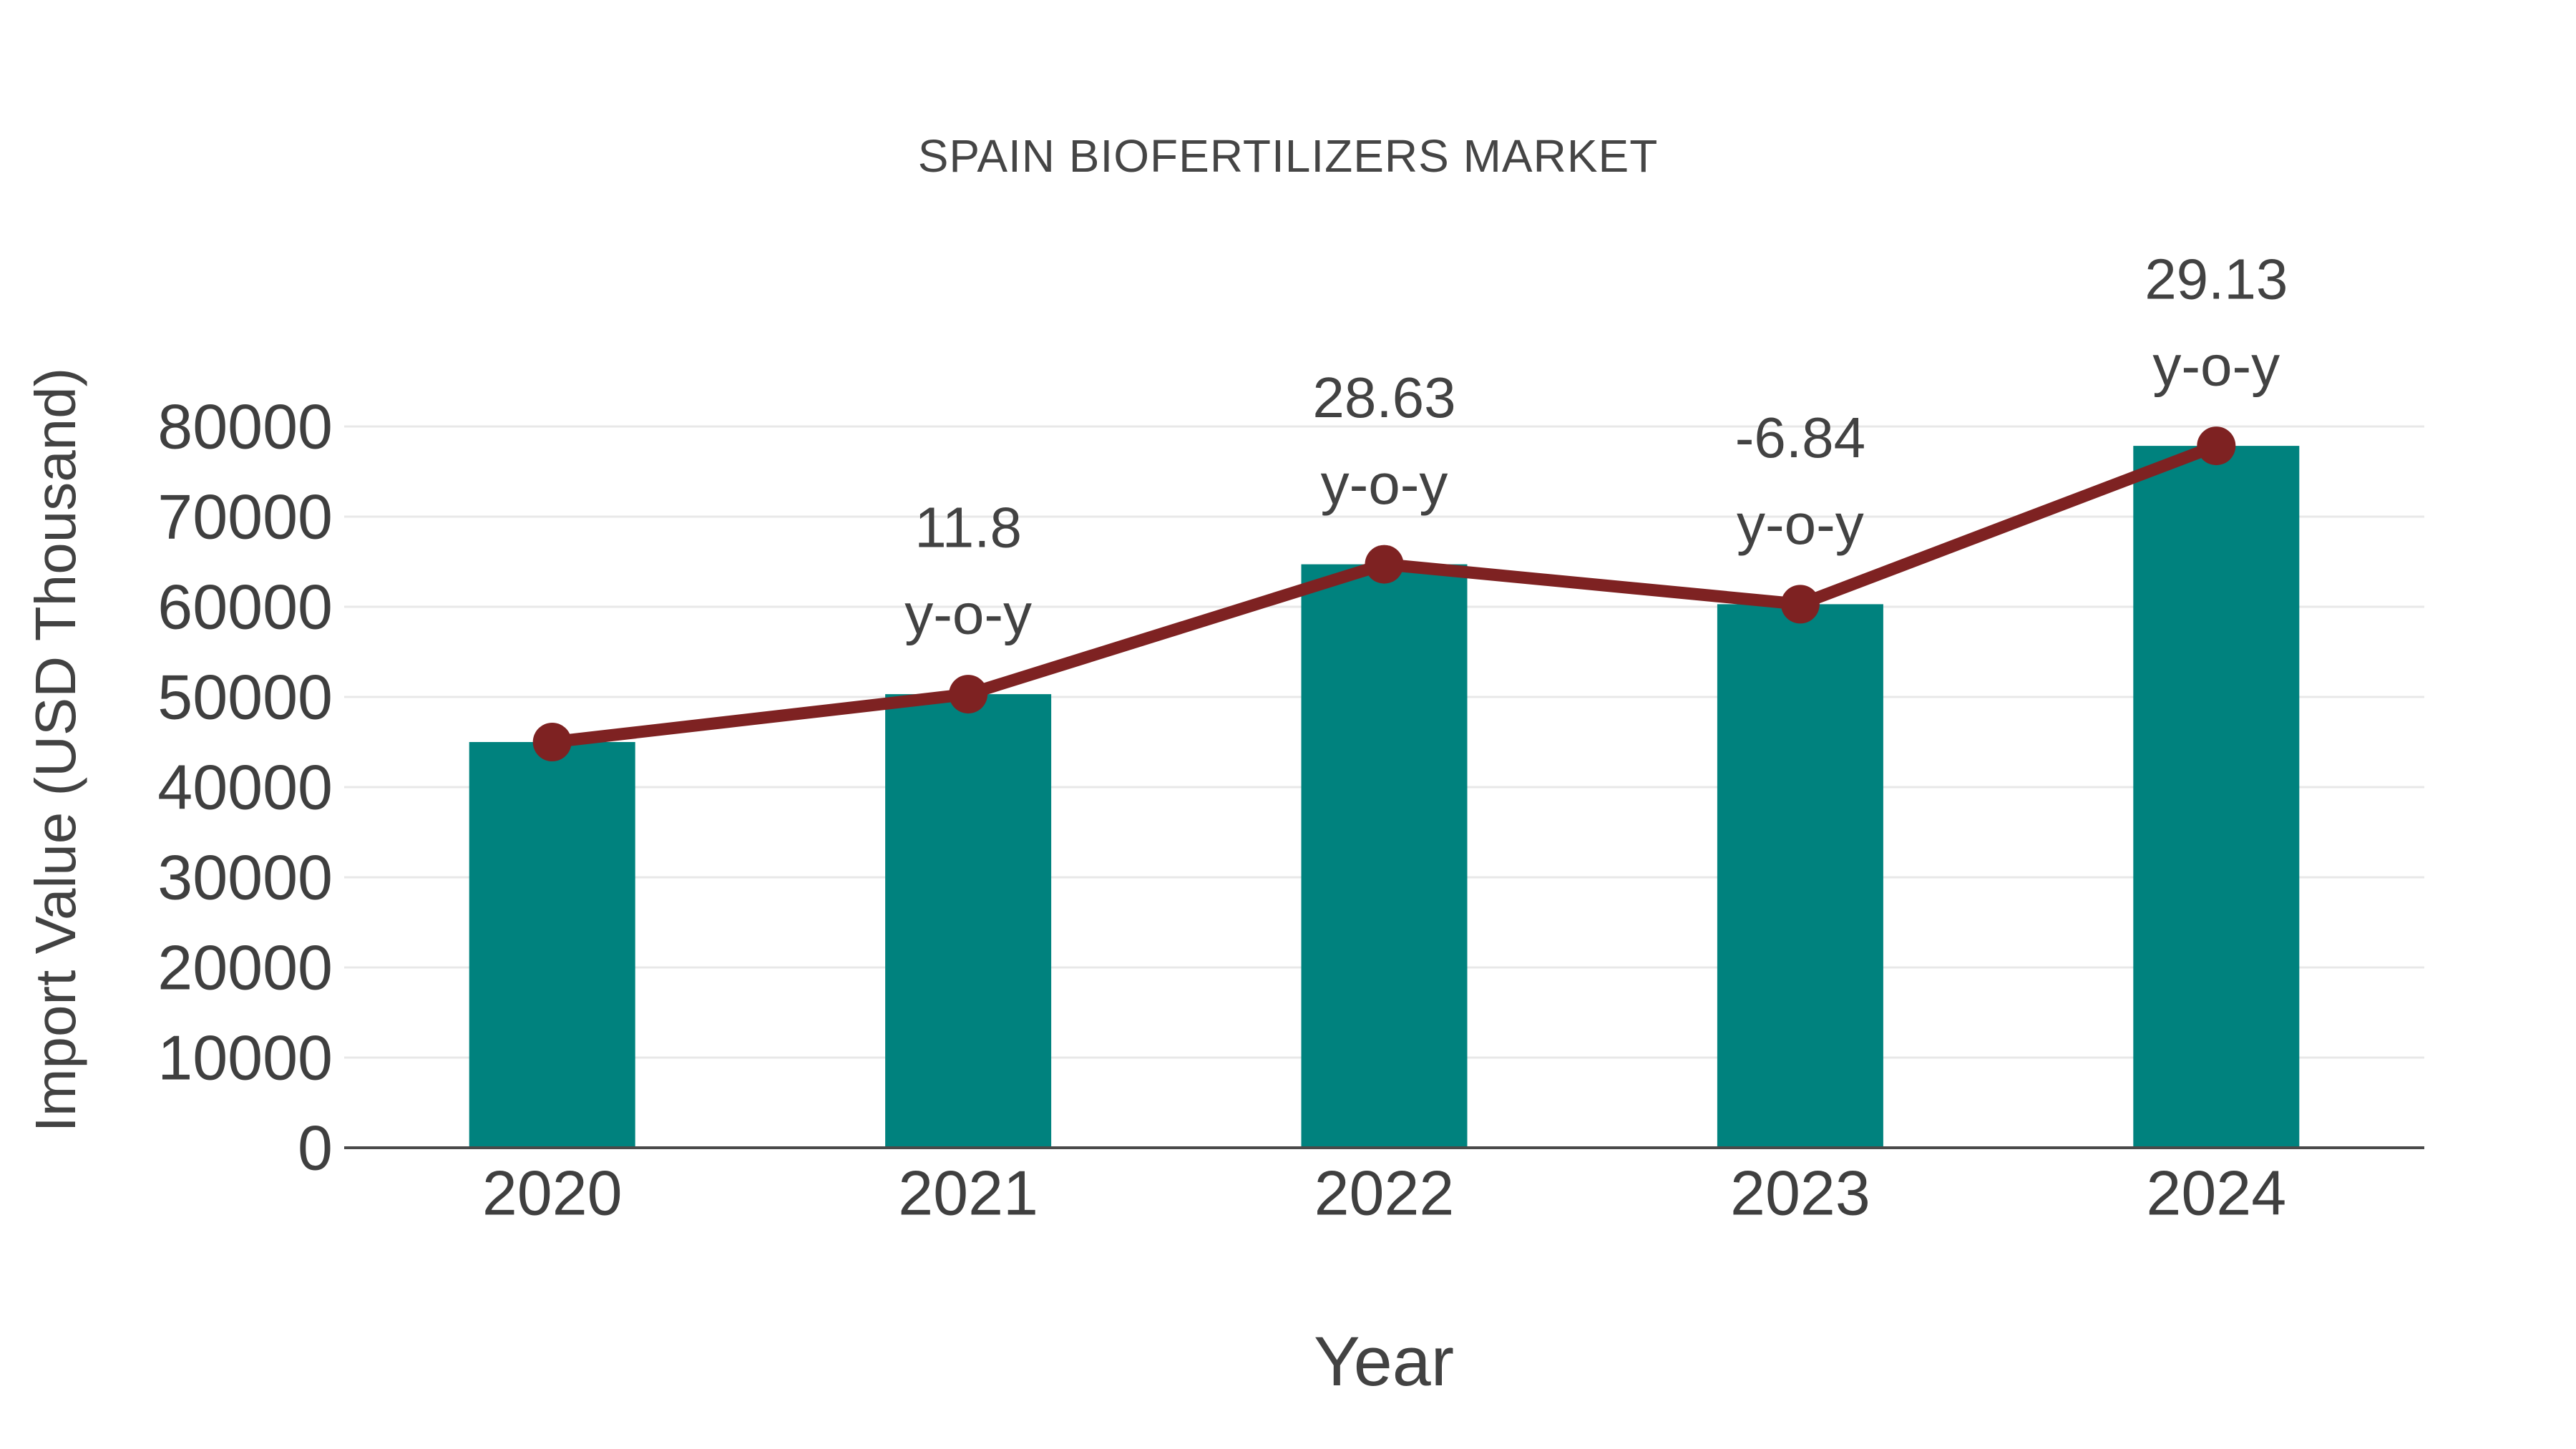 The width and height of the screenshot is (2576, 1449). Describe the element at coordinates (1800, 604) in the screenshot. I see `line-marker-2023` at that location.